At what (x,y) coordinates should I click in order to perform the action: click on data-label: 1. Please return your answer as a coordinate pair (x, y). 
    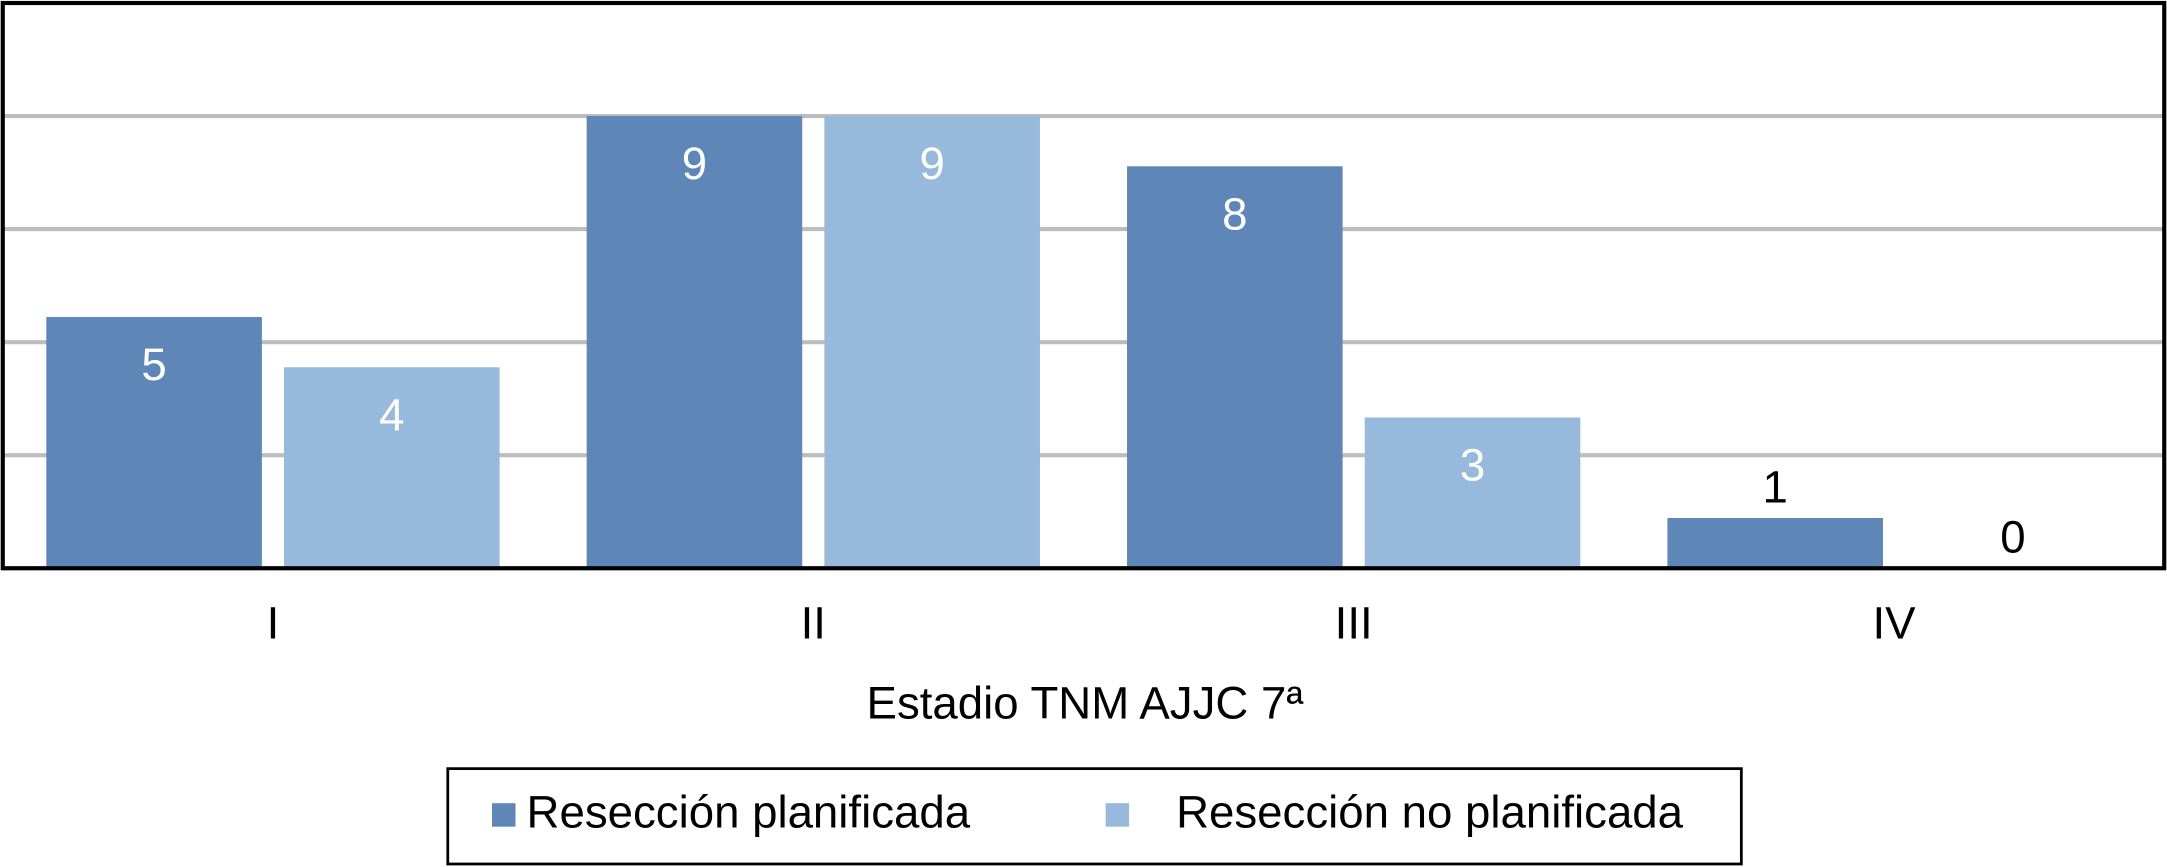
    Looking at the image, I should click on (1775, 486).